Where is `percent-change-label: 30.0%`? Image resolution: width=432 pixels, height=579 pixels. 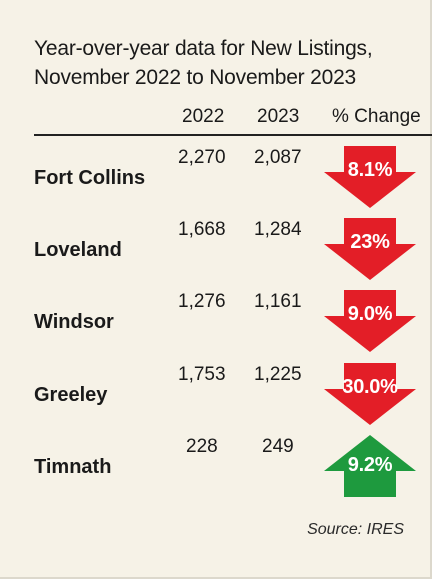
percent-change-label: 30.0% is located at coordinates (370, 387).